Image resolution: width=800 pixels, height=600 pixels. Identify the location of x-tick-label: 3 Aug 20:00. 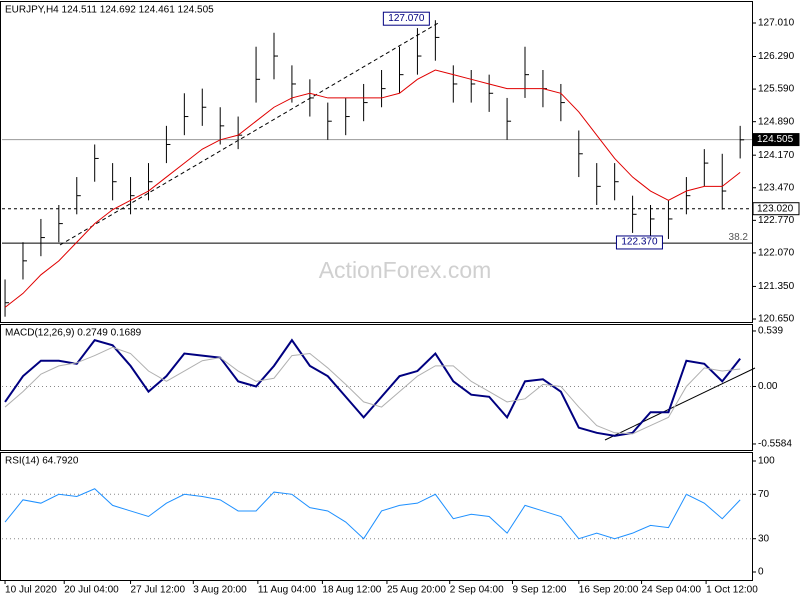
(220, 590).